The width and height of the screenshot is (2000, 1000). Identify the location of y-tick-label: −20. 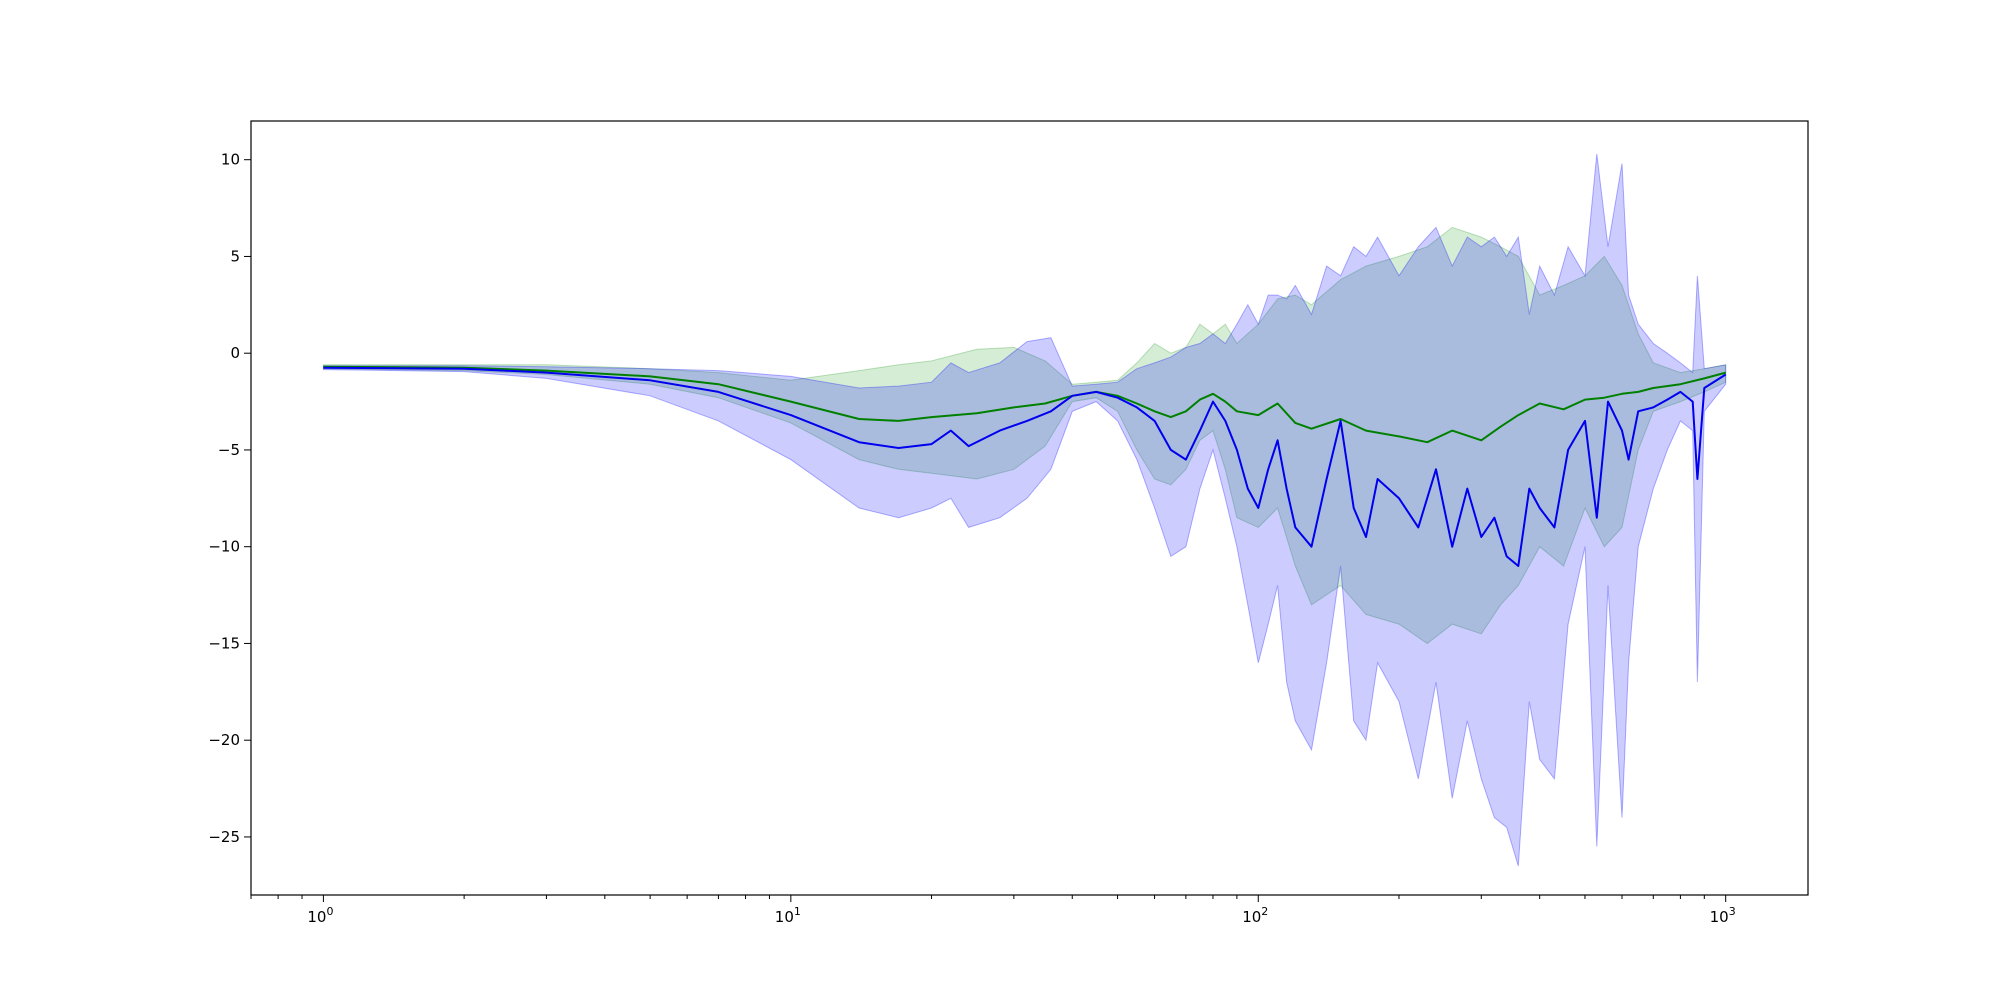
(224, 740).